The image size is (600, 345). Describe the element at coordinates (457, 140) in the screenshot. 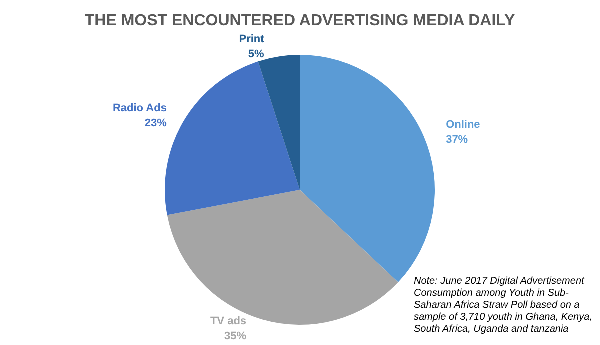

I see `data-label: 37%` at that location.